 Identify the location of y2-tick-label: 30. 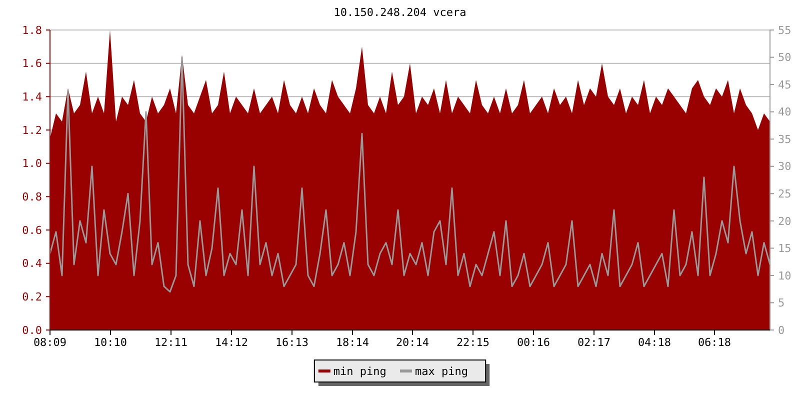
(785, 167).